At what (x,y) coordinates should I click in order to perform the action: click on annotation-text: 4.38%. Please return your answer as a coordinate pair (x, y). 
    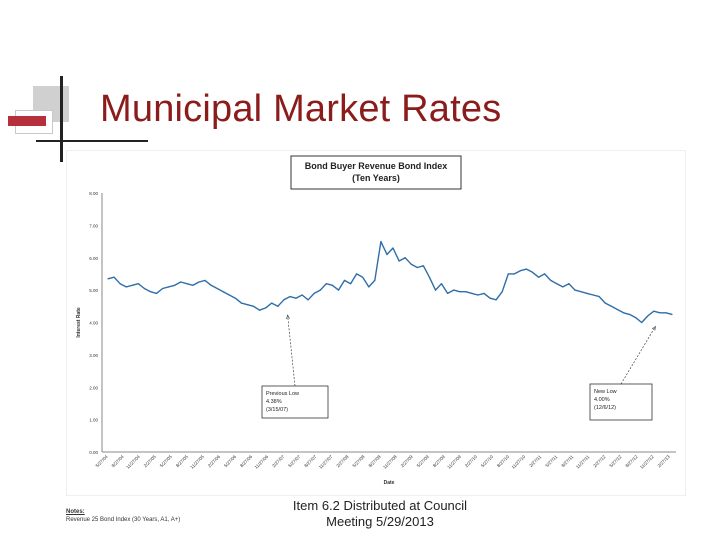
    Looking at the image, I should click on (274, 402).